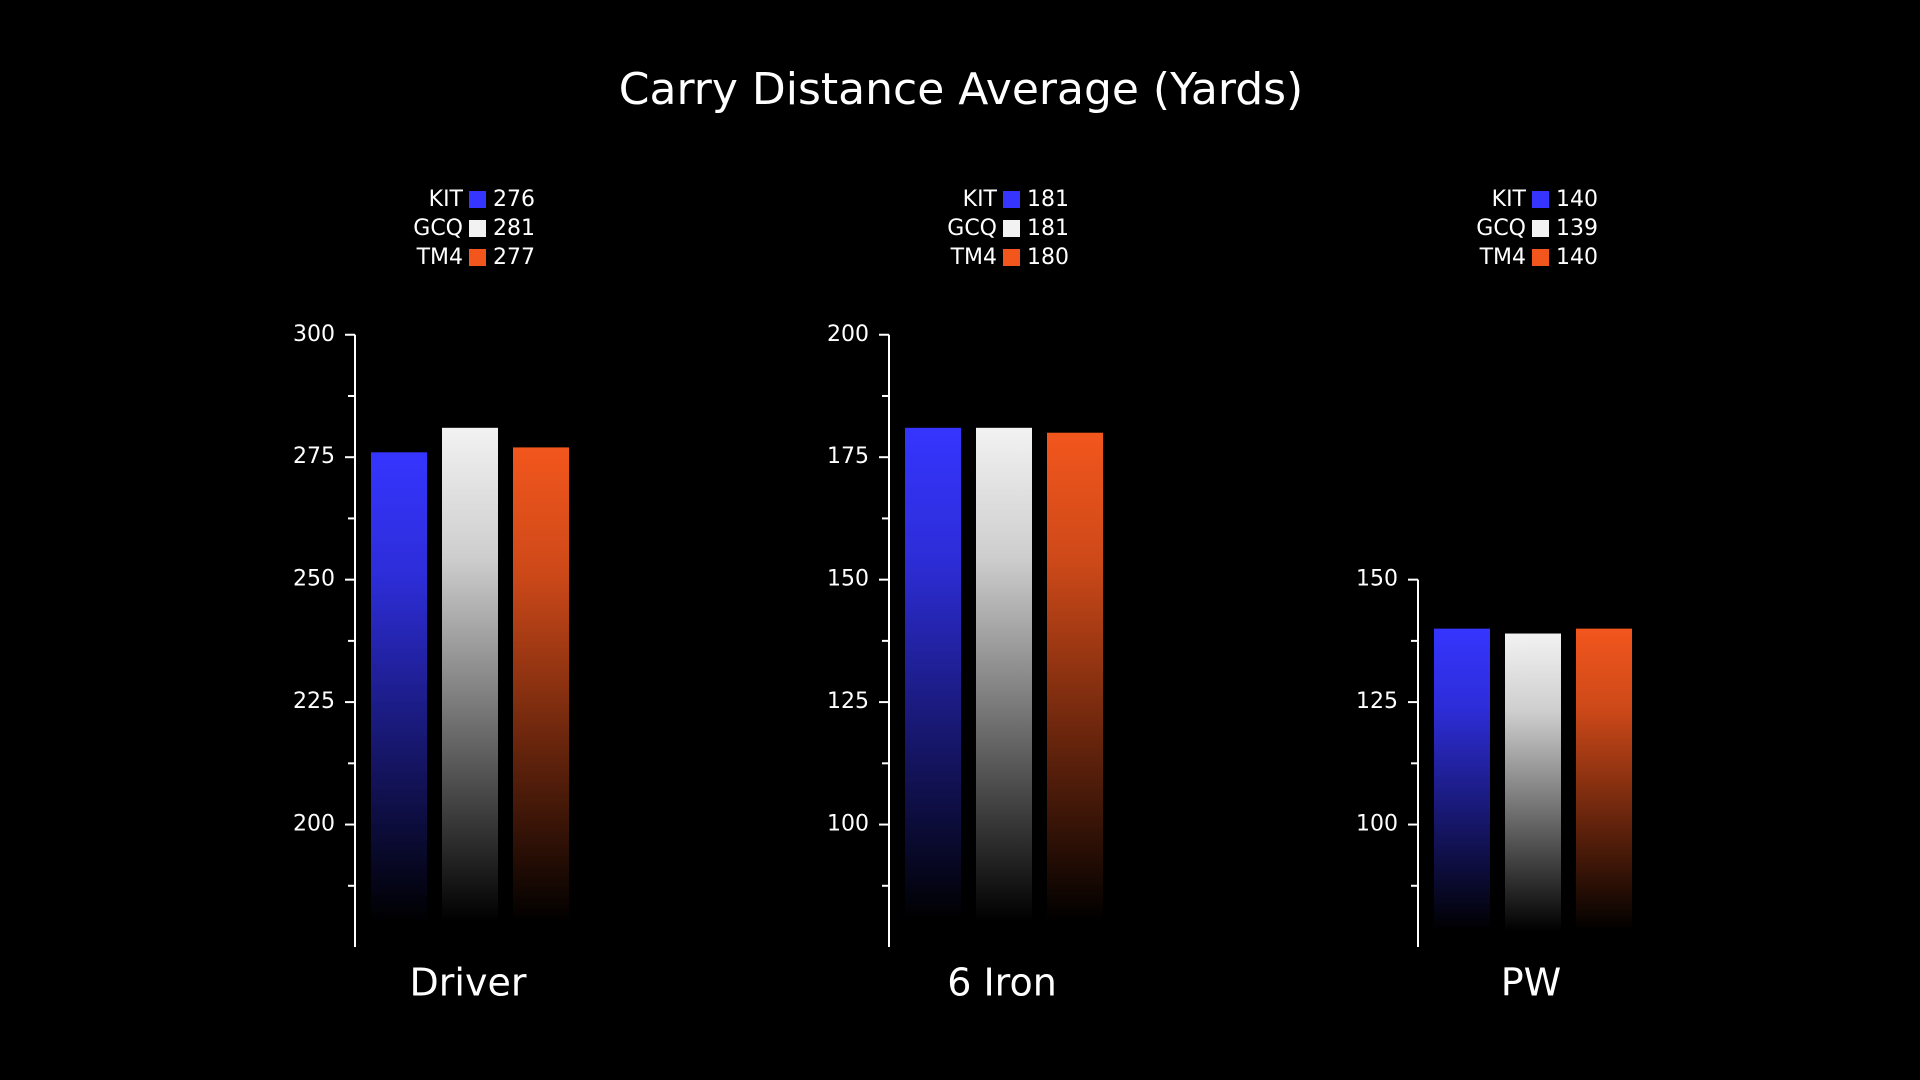 The width and height of the screenshot is (1920, 1080). I want to click on value-label: 281, so click(514, 228).